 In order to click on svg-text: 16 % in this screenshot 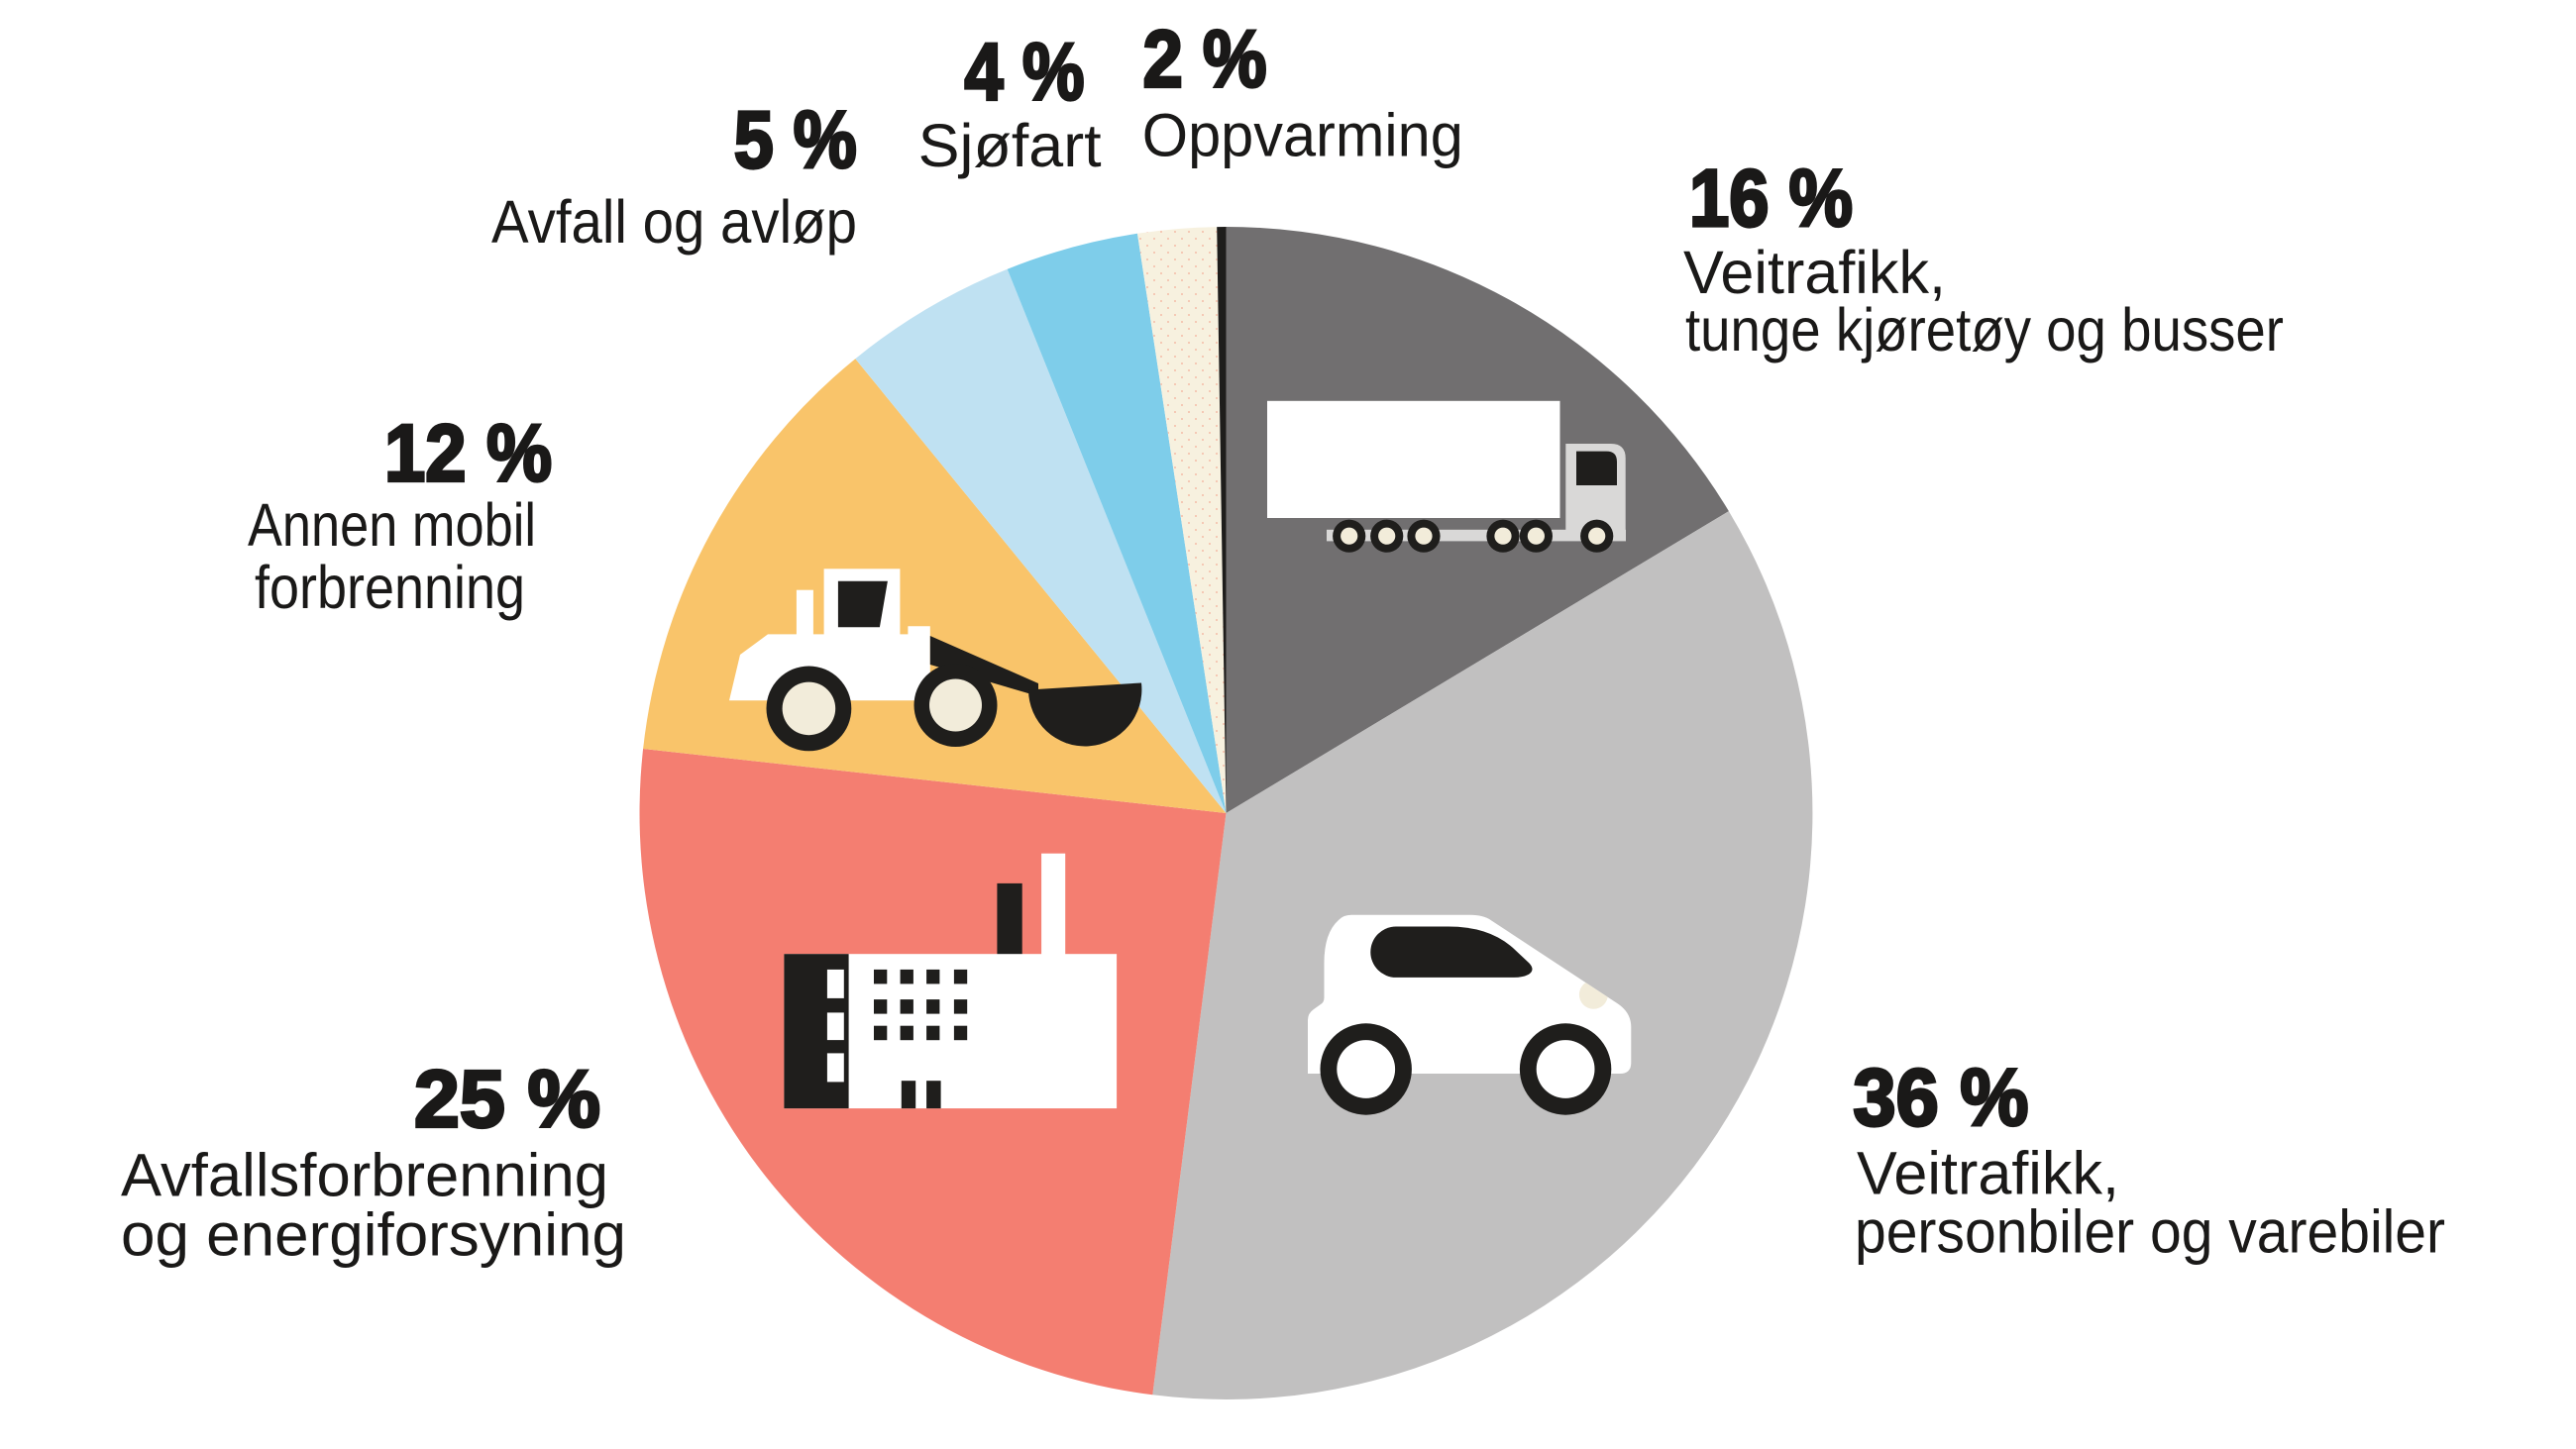, I will do `click(1771, 199)`.